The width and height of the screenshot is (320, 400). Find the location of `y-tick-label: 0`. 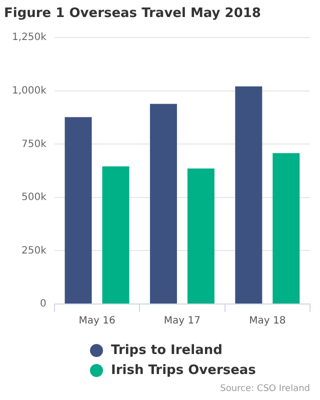

y-tick-label: 0 is located at coordinates (43, 304).